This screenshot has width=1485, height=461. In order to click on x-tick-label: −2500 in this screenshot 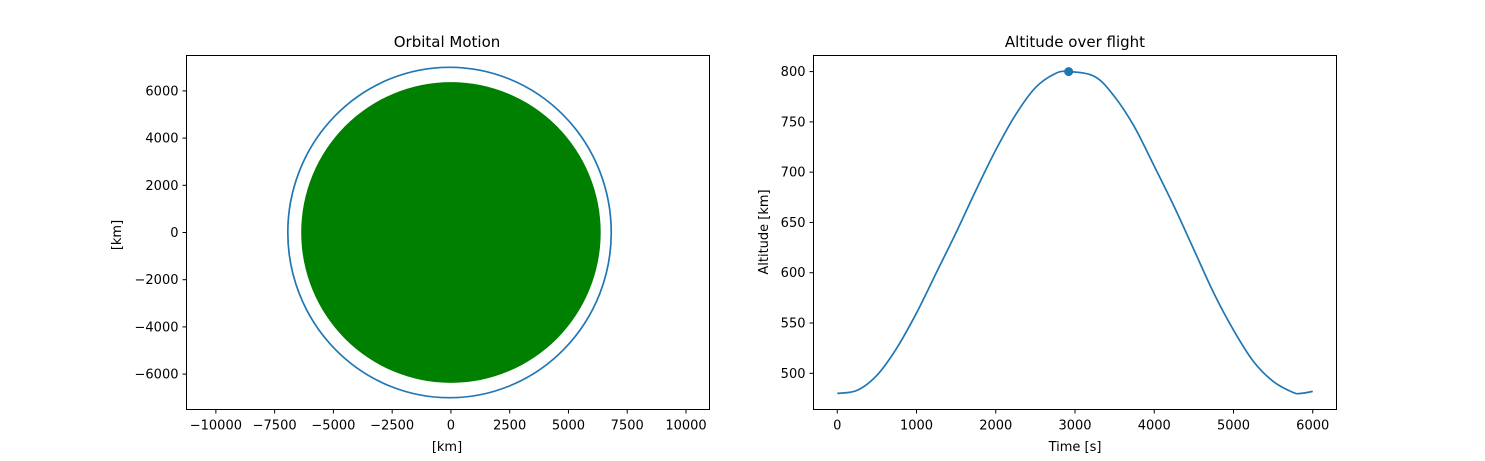, I will do `click(392, 426)`.